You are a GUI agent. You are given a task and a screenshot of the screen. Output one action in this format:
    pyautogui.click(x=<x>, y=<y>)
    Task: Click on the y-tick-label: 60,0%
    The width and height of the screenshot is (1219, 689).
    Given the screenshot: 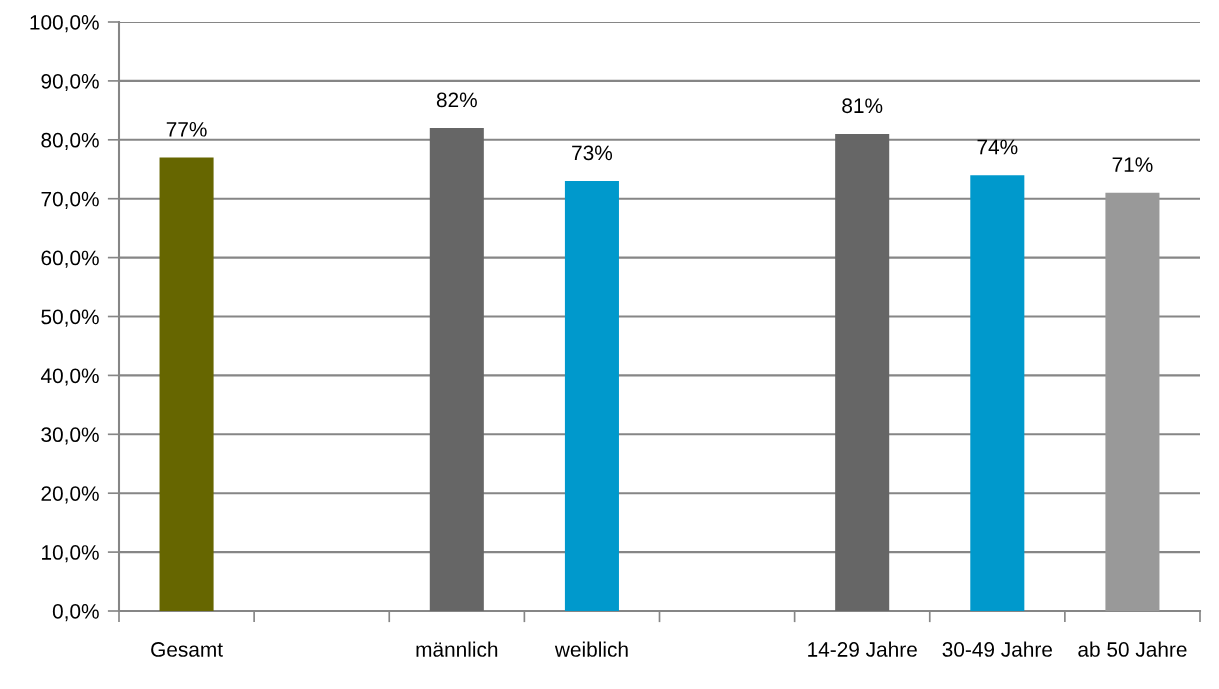 What is the action you would take?
    pyautogui.click(x=70, y=259)
    